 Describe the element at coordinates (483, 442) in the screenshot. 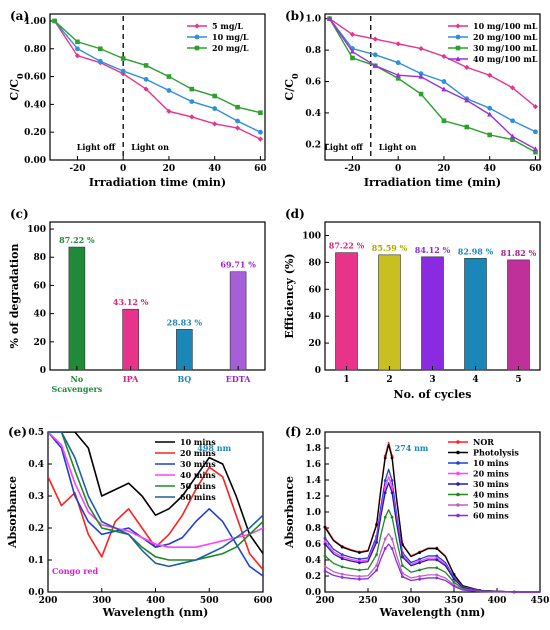

I see `legend-entry: NOR` at that location.